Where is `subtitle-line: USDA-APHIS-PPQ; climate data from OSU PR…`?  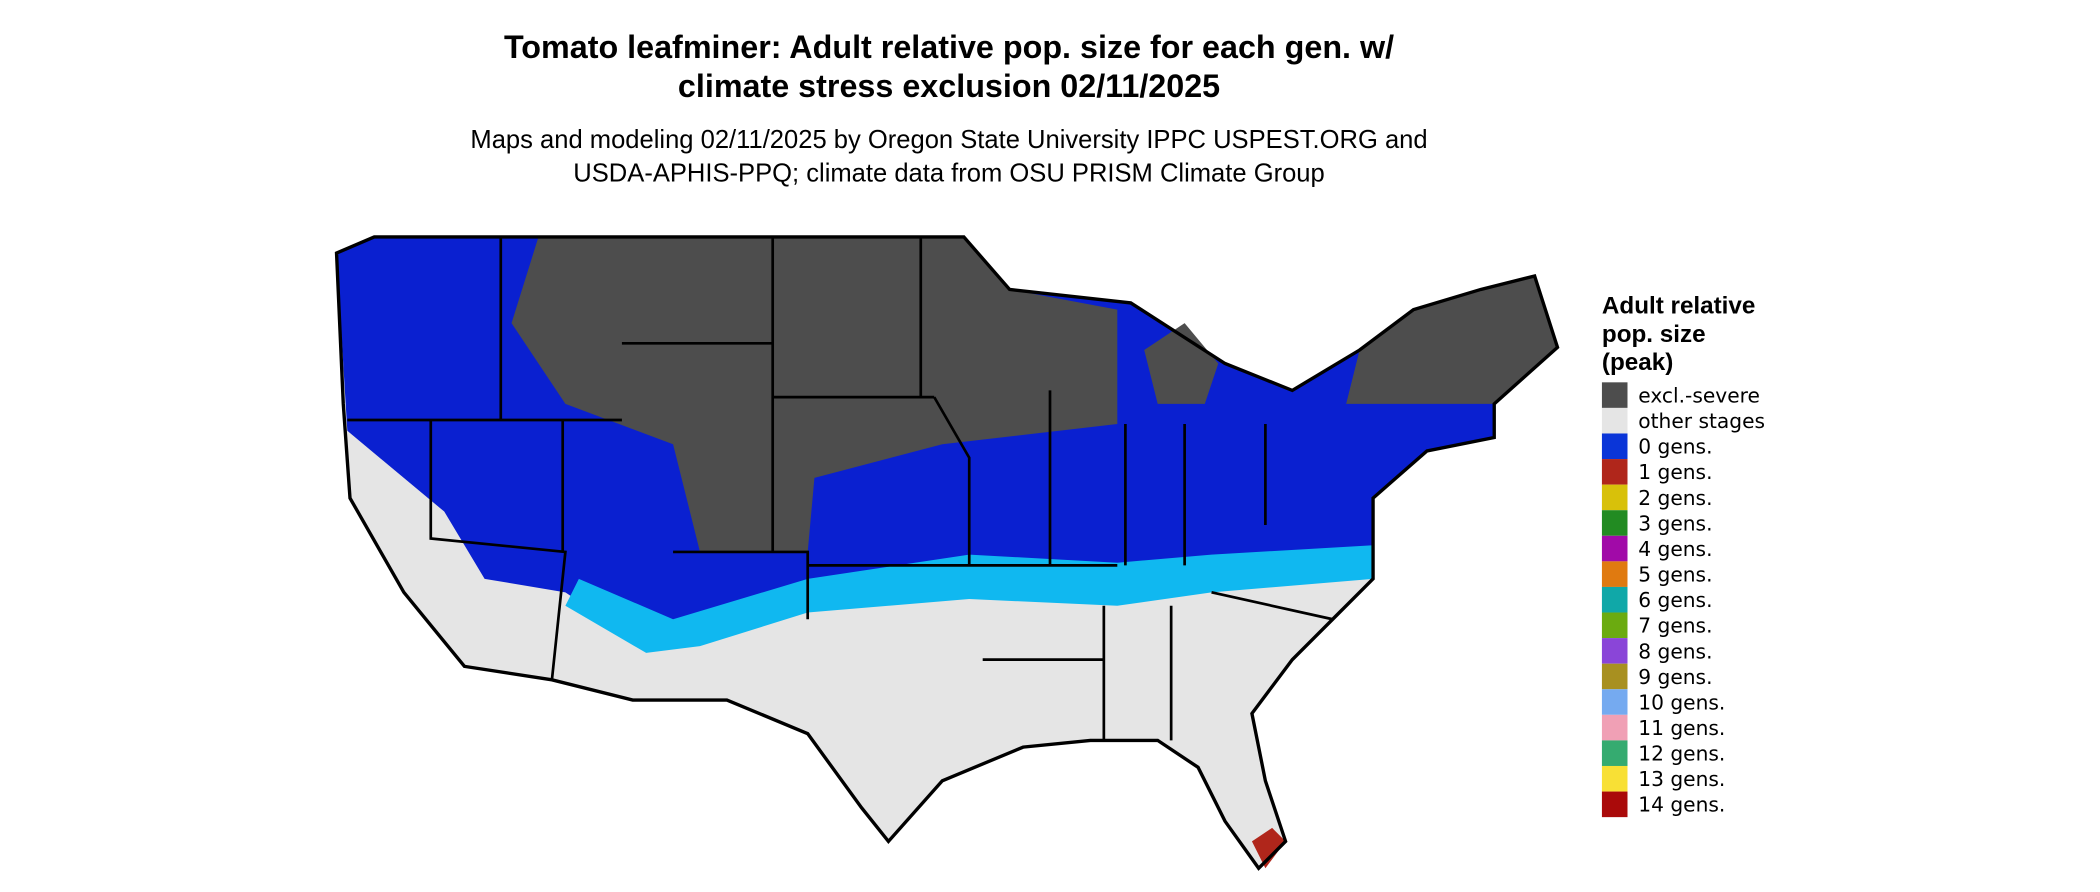 subtitle-line: USDA-APHIS-PPQ; climate data from OSU PR… is located at coordinates (948, 174).